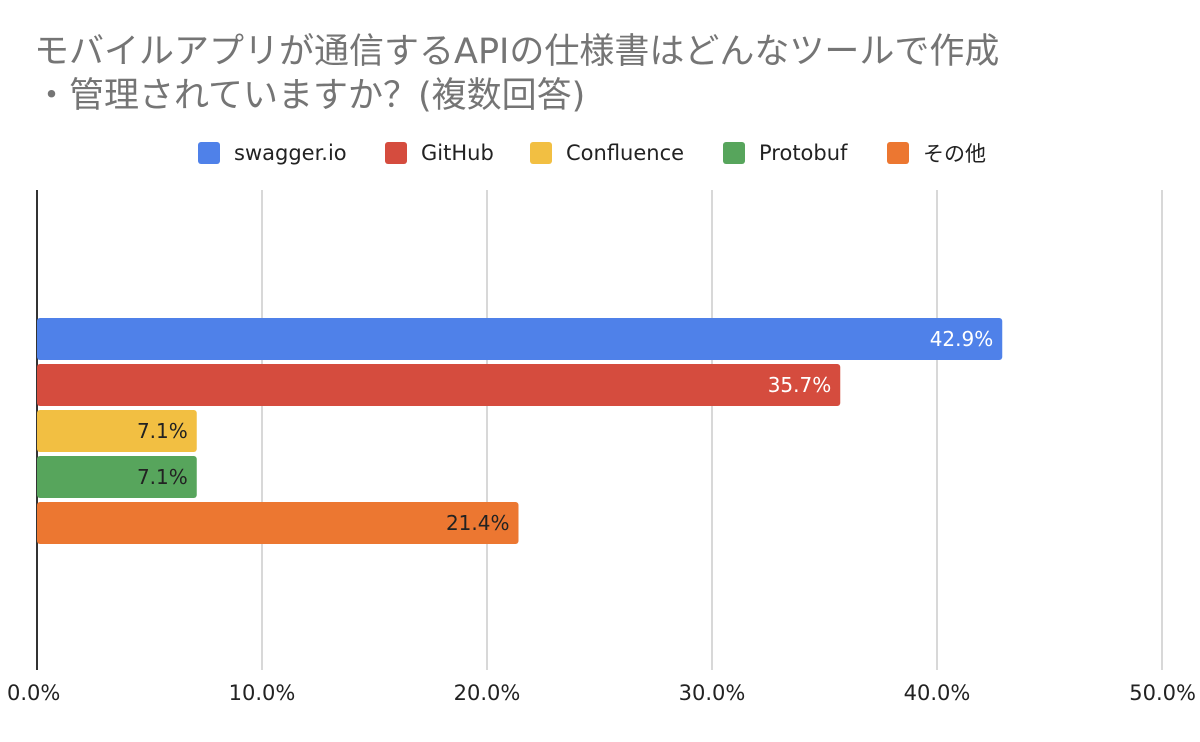  I want to click on legend: swagger.io GitHub Confluence Protobuf その他, so click(600, 153).